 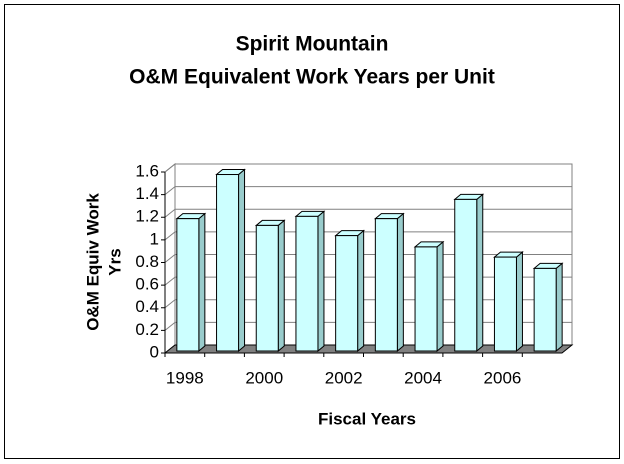 I want to click on chart-title: Spirit Mountain, so click(x=312, y=44).